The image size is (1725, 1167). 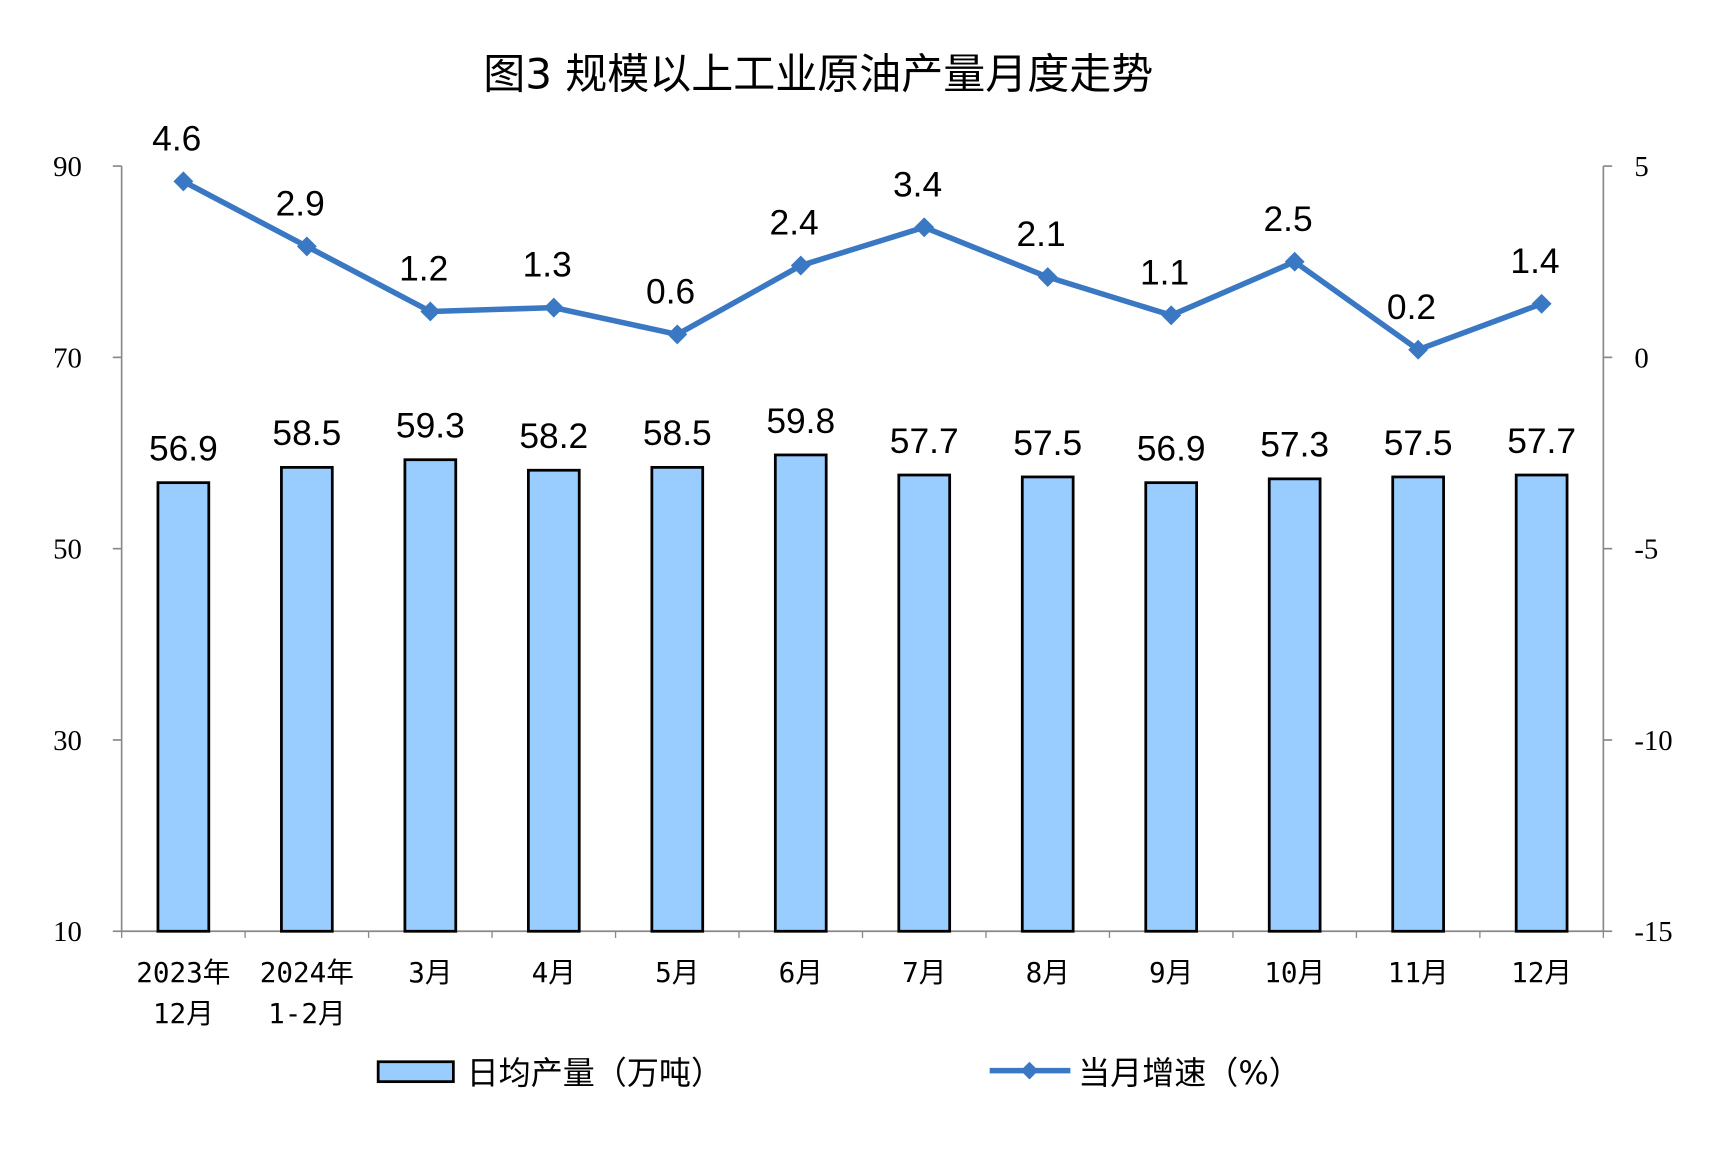 I want to click on bar-data-label: 59.8, so click(x=800, y=421).